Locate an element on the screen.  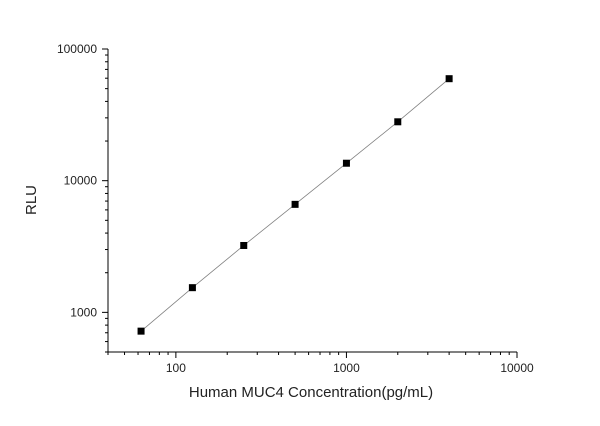
y-tick-label: 100000 is located at coordinates (77, 49).